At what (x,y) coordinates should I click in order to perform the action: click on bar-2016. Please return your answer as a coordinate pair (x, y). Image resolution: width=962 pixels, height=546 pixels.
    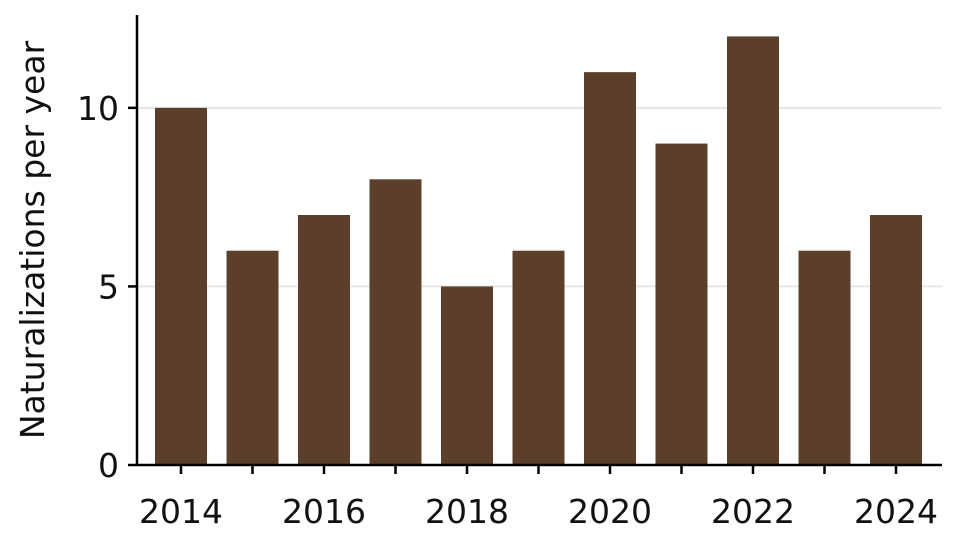
    Looking at the image, I should click on (324, 340).